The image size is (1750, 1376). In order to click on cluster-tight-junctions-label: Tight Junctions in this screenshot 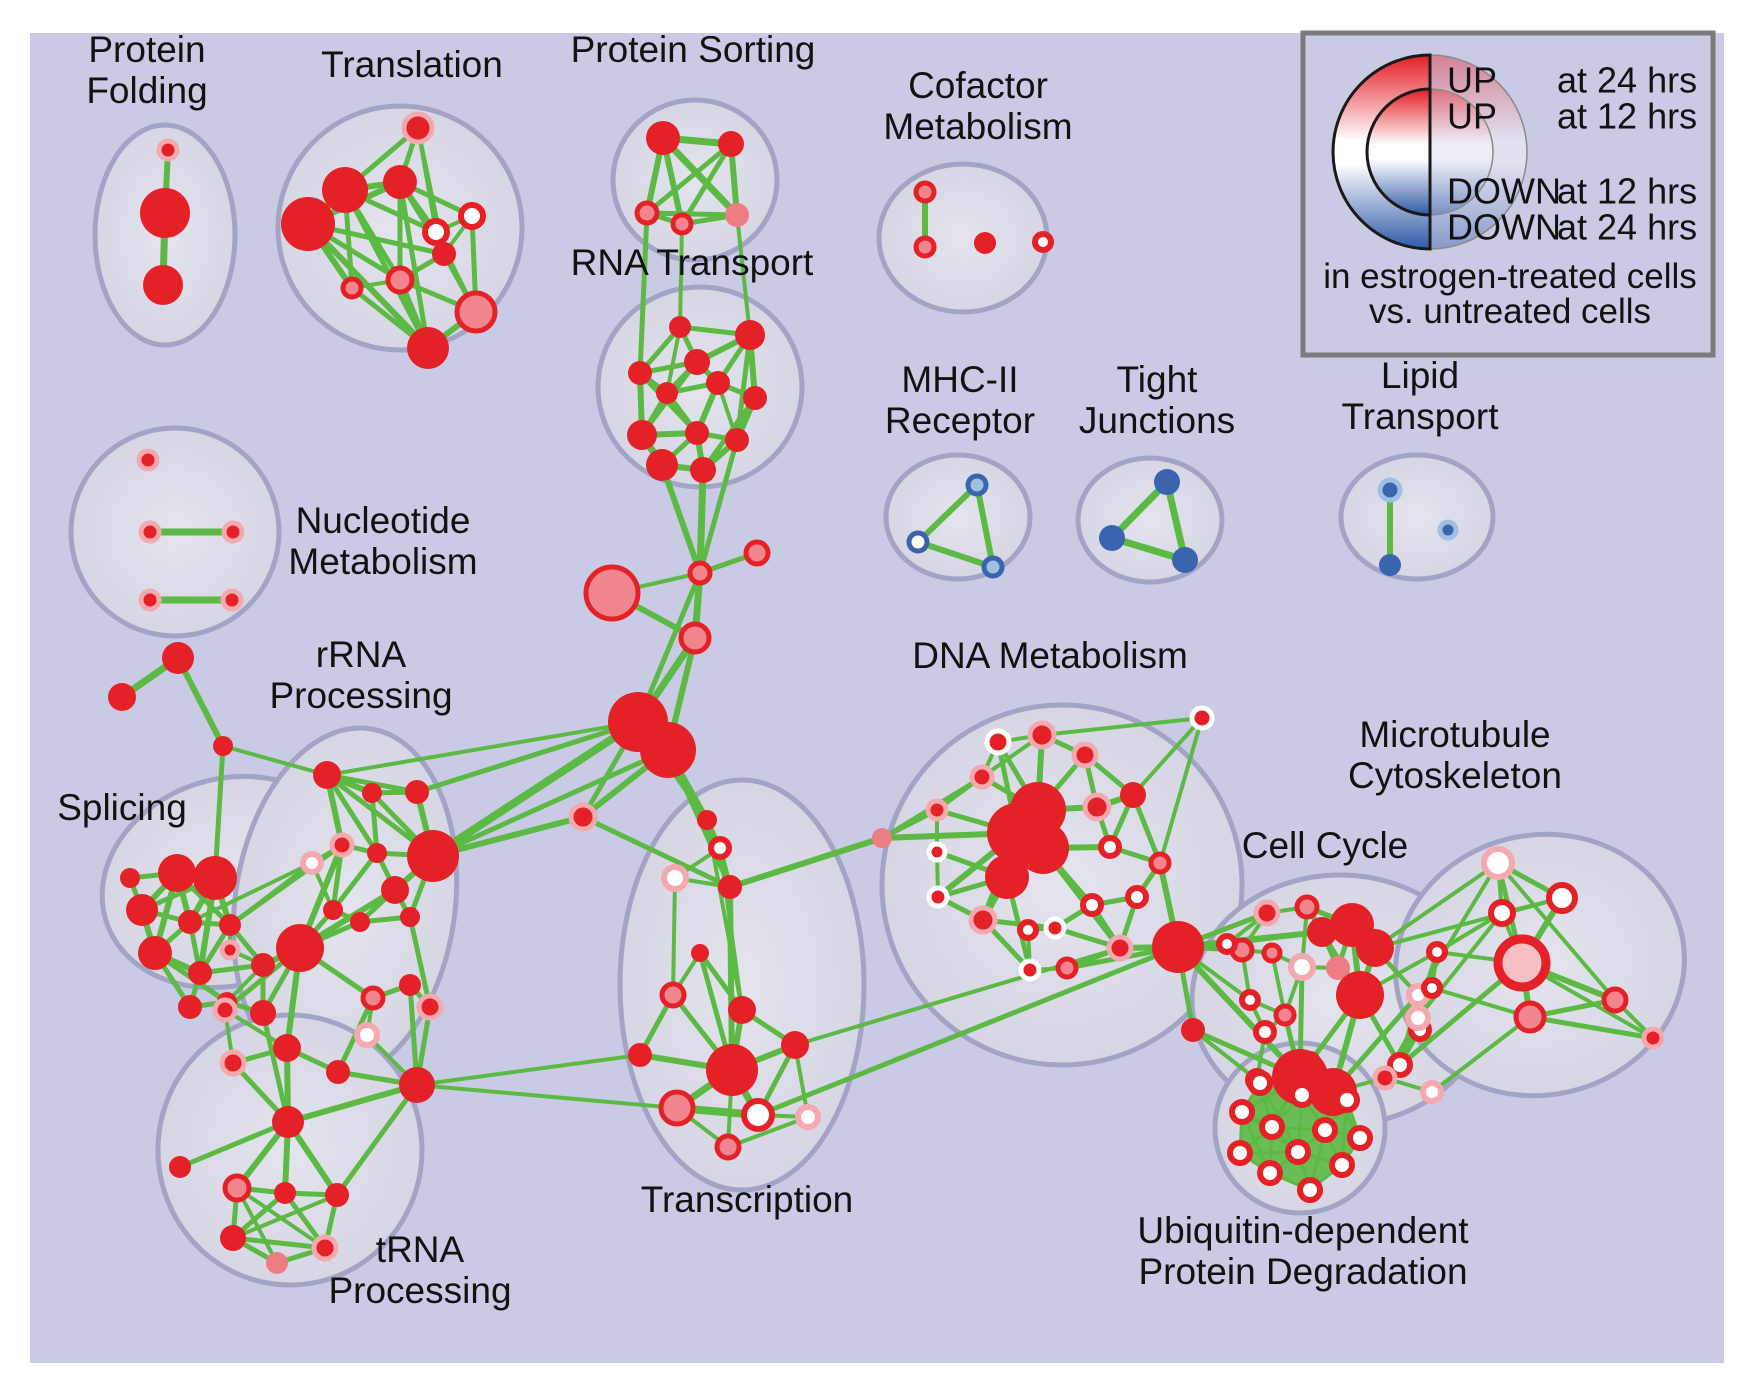, I will do `click(1157, 400)`.